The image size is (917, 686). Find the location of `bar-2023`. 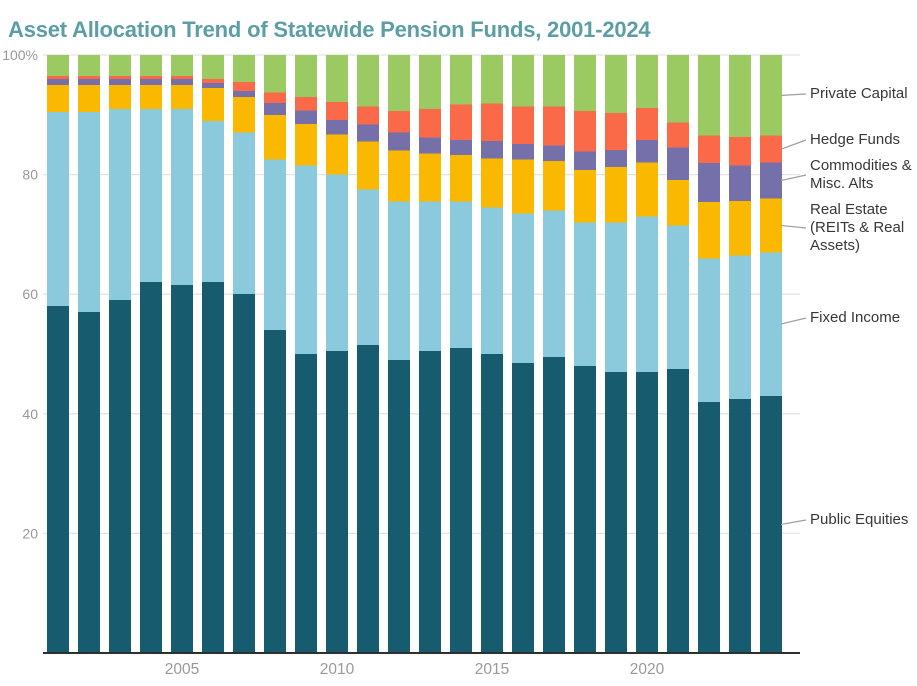

bar-2023 is located at coordinates (740, 354).